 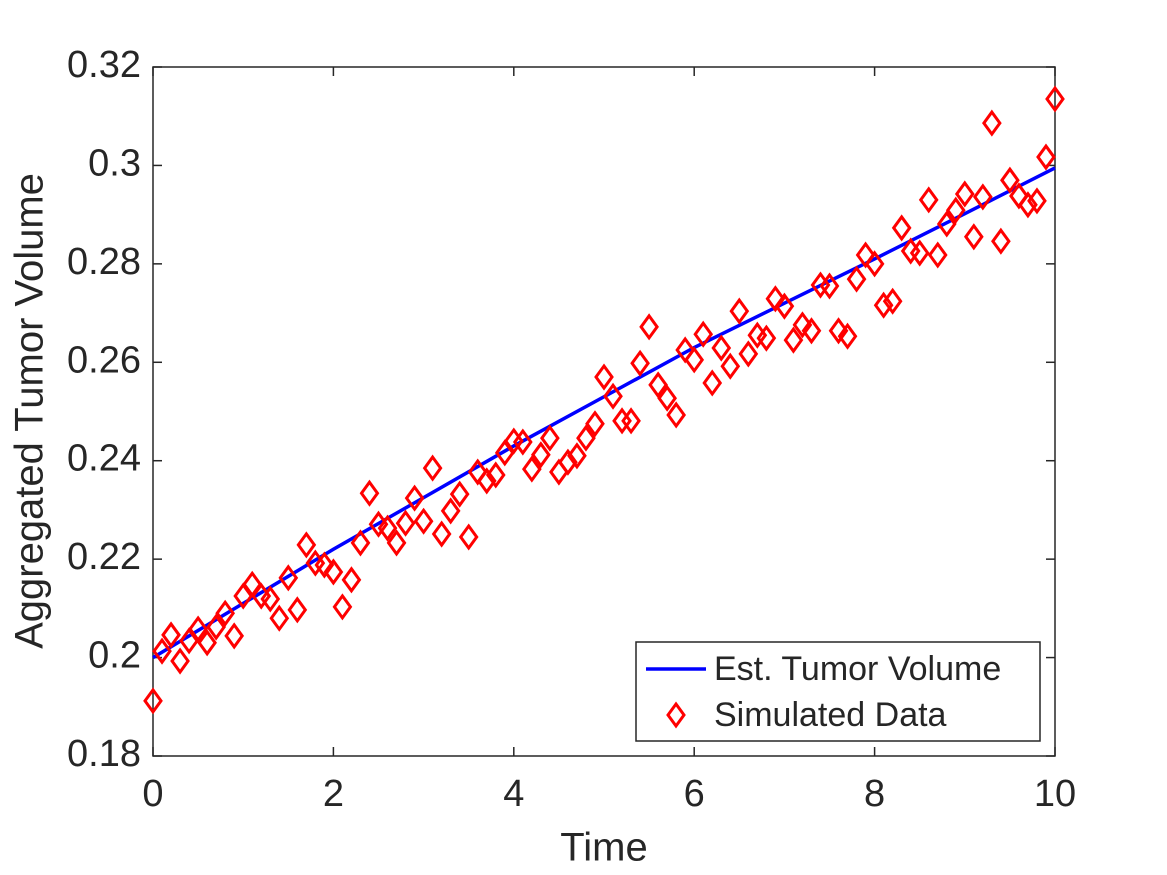 What do you see at coordinates (114, 656) in the screenshot?
I see `y-tick-label: 0.2` at bounding box center [114, 656].